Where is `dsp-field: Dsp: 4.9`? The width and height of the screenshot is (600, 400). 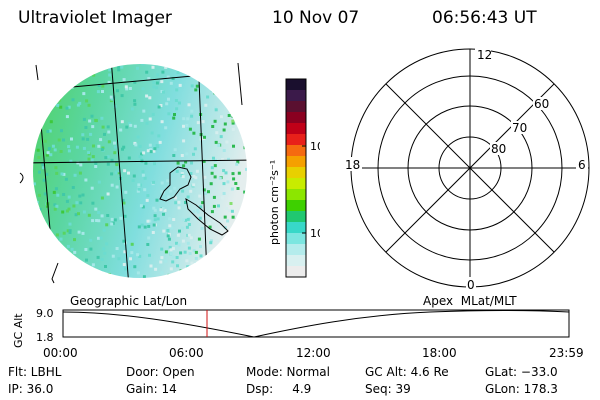 dsp-field: Dsp: 4.9 is located at coordinates (278, 389).